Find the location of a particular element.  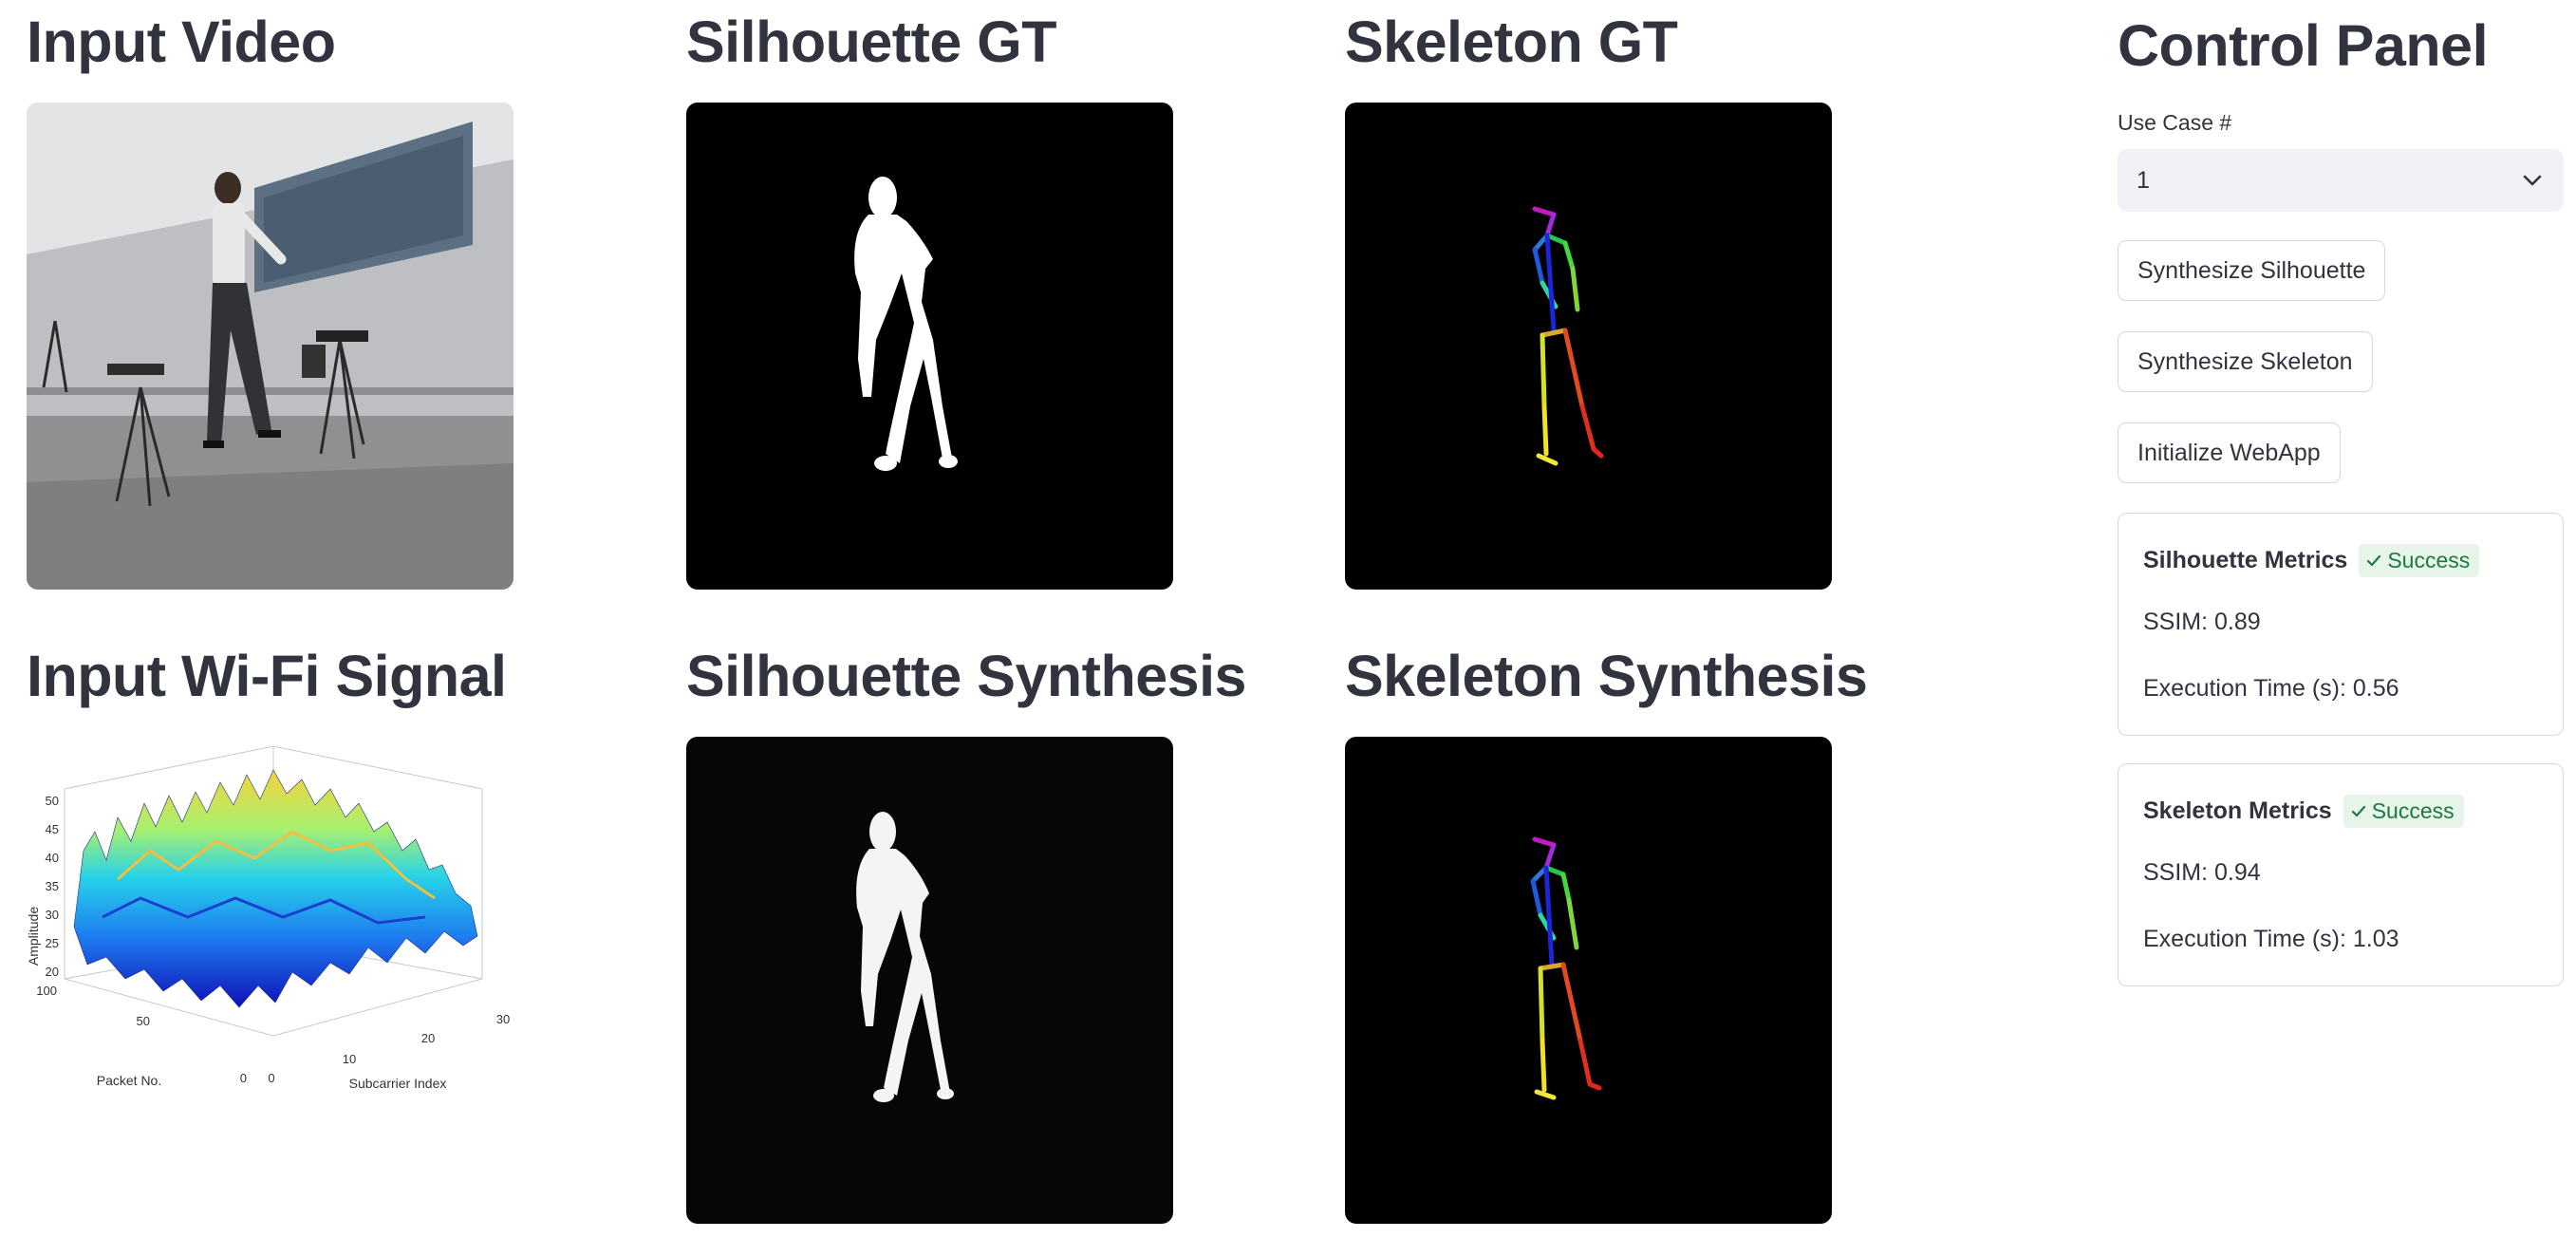

skeleton-synthesis-image is located at coordinates (1589, 980).